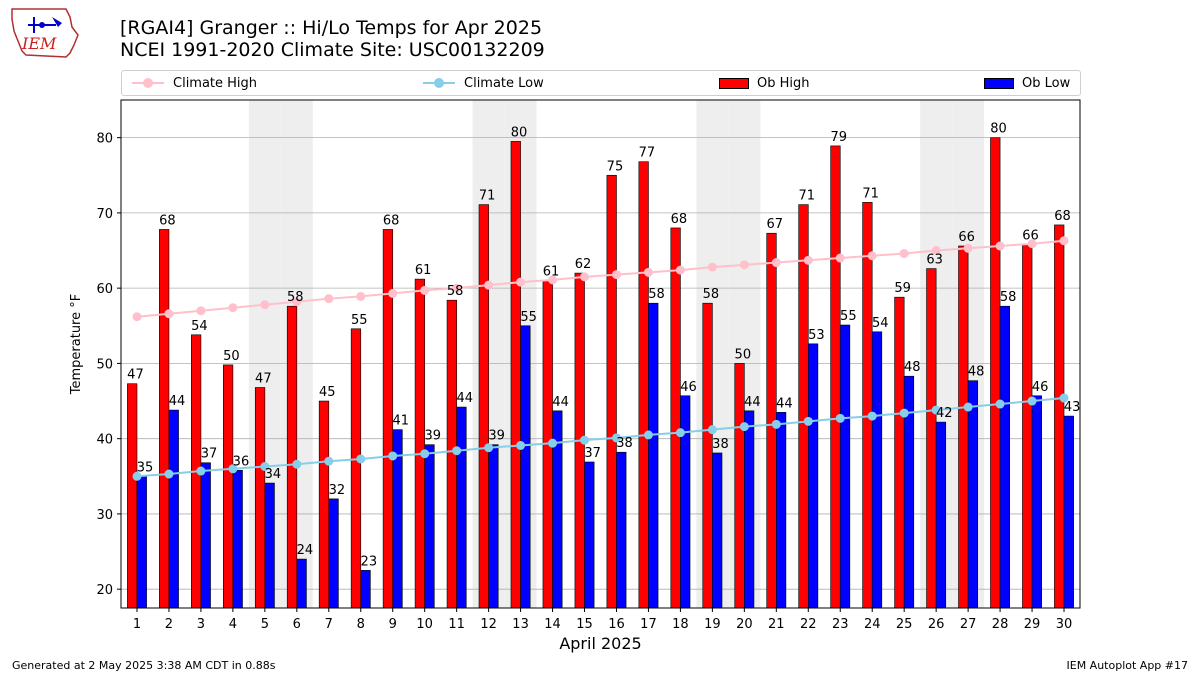  I want to click on x-tick-label-24: 24, so click(872, 624).